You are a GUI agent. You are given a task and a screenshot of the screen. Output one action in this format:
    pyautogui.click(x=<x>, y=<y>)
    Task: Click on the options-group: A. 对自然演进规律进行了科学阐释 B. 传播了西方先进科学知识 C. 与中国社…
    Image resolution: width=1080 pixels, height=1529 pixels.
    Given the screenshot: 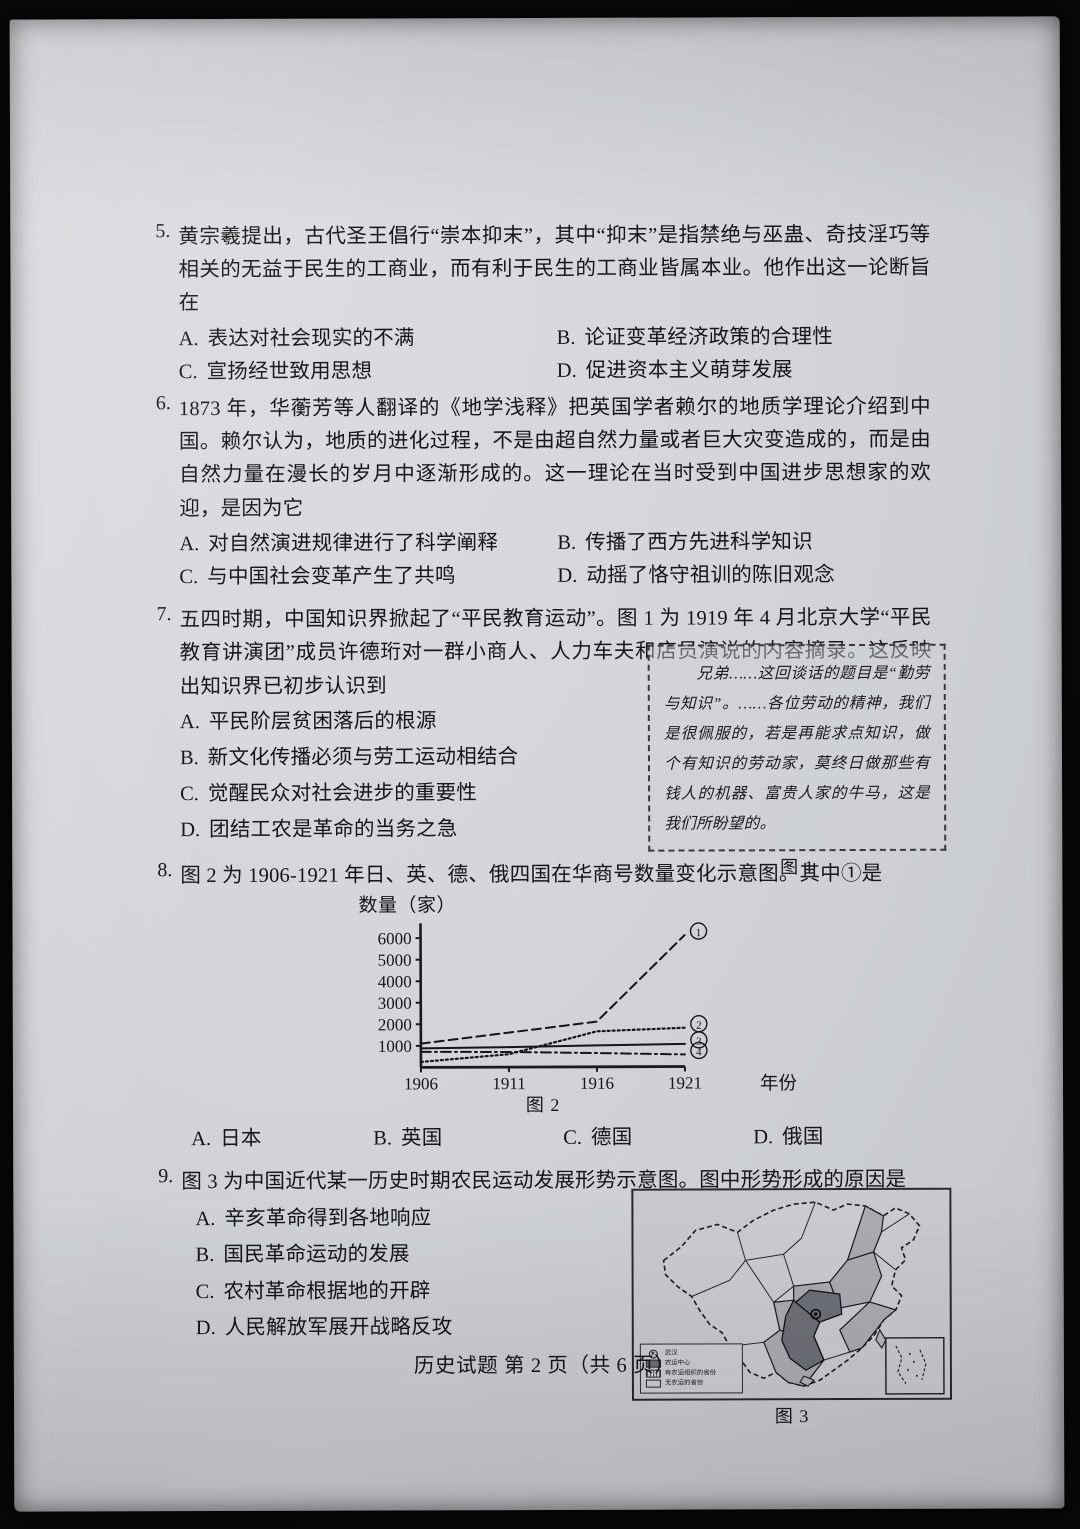 What is the action you would take?
    pyautogui.click(x=555, y=560)
    